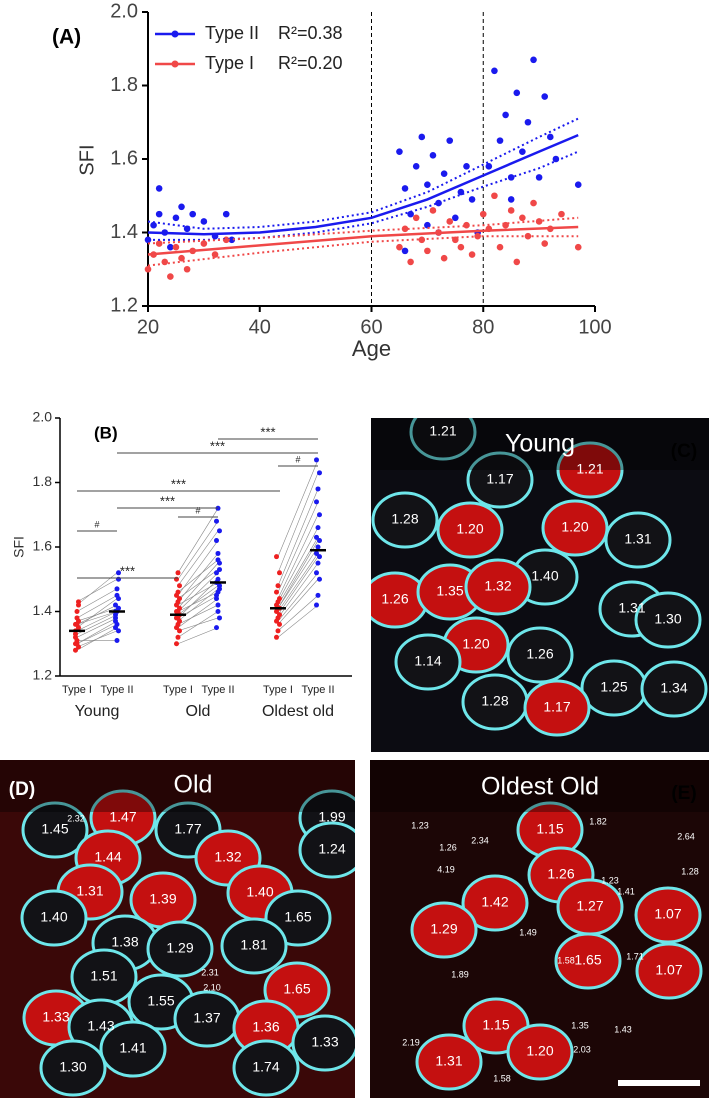 This screenshot has width=709, height=1098. Describe the element at coordinates (449, 591) in the screenshot. I see `fiber-sfi-label: 1.35` at that location.